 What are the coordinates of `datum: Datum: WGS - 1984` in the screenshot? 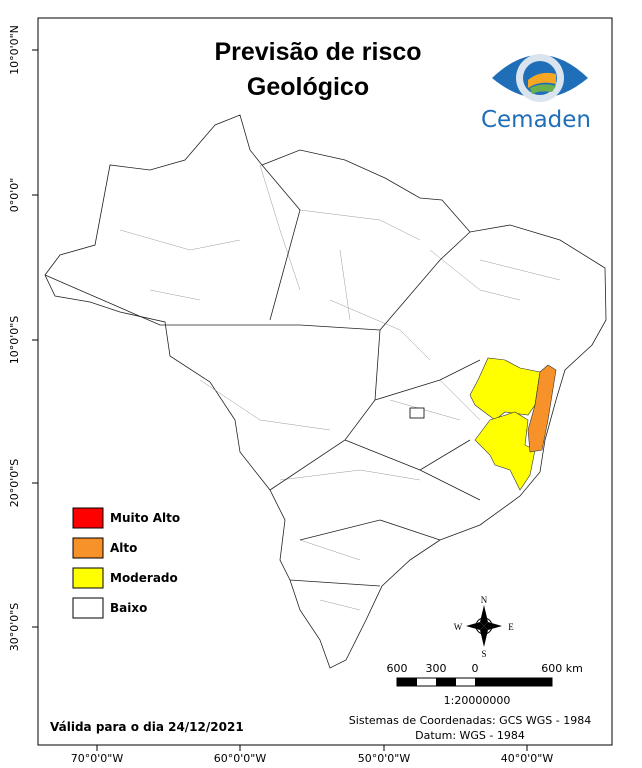 It's located at (470, 735).